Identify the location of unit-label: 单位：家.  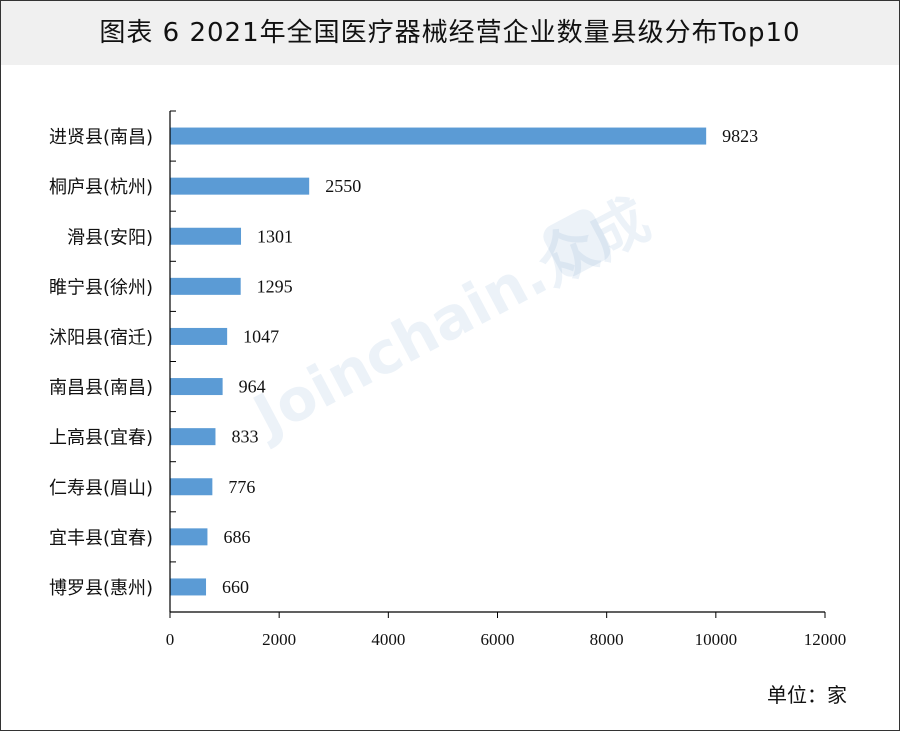
(807, 695).